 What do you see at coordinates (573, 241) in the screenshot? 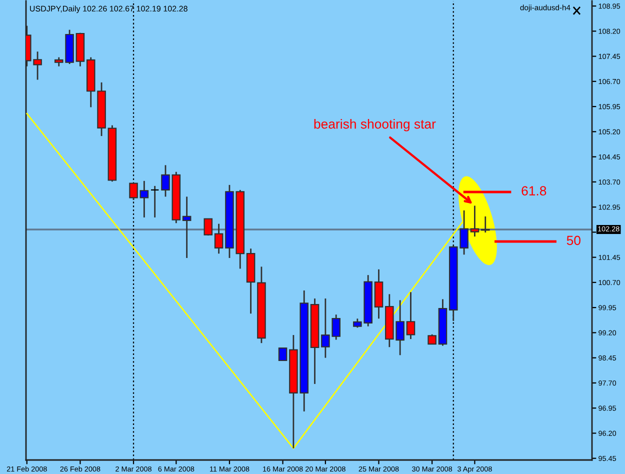
I see `annotation: 50` at bounding box center [573, 241].